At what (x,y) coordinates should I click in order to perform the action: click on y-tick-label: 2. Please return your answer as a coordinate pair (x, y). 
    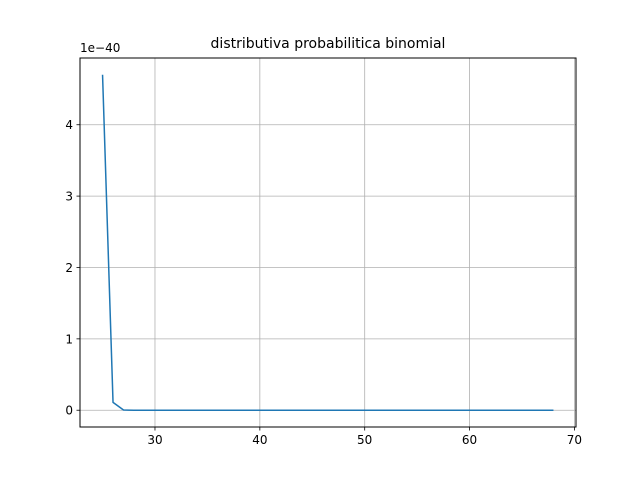
    Looking at the image, I should click on (69, 268).